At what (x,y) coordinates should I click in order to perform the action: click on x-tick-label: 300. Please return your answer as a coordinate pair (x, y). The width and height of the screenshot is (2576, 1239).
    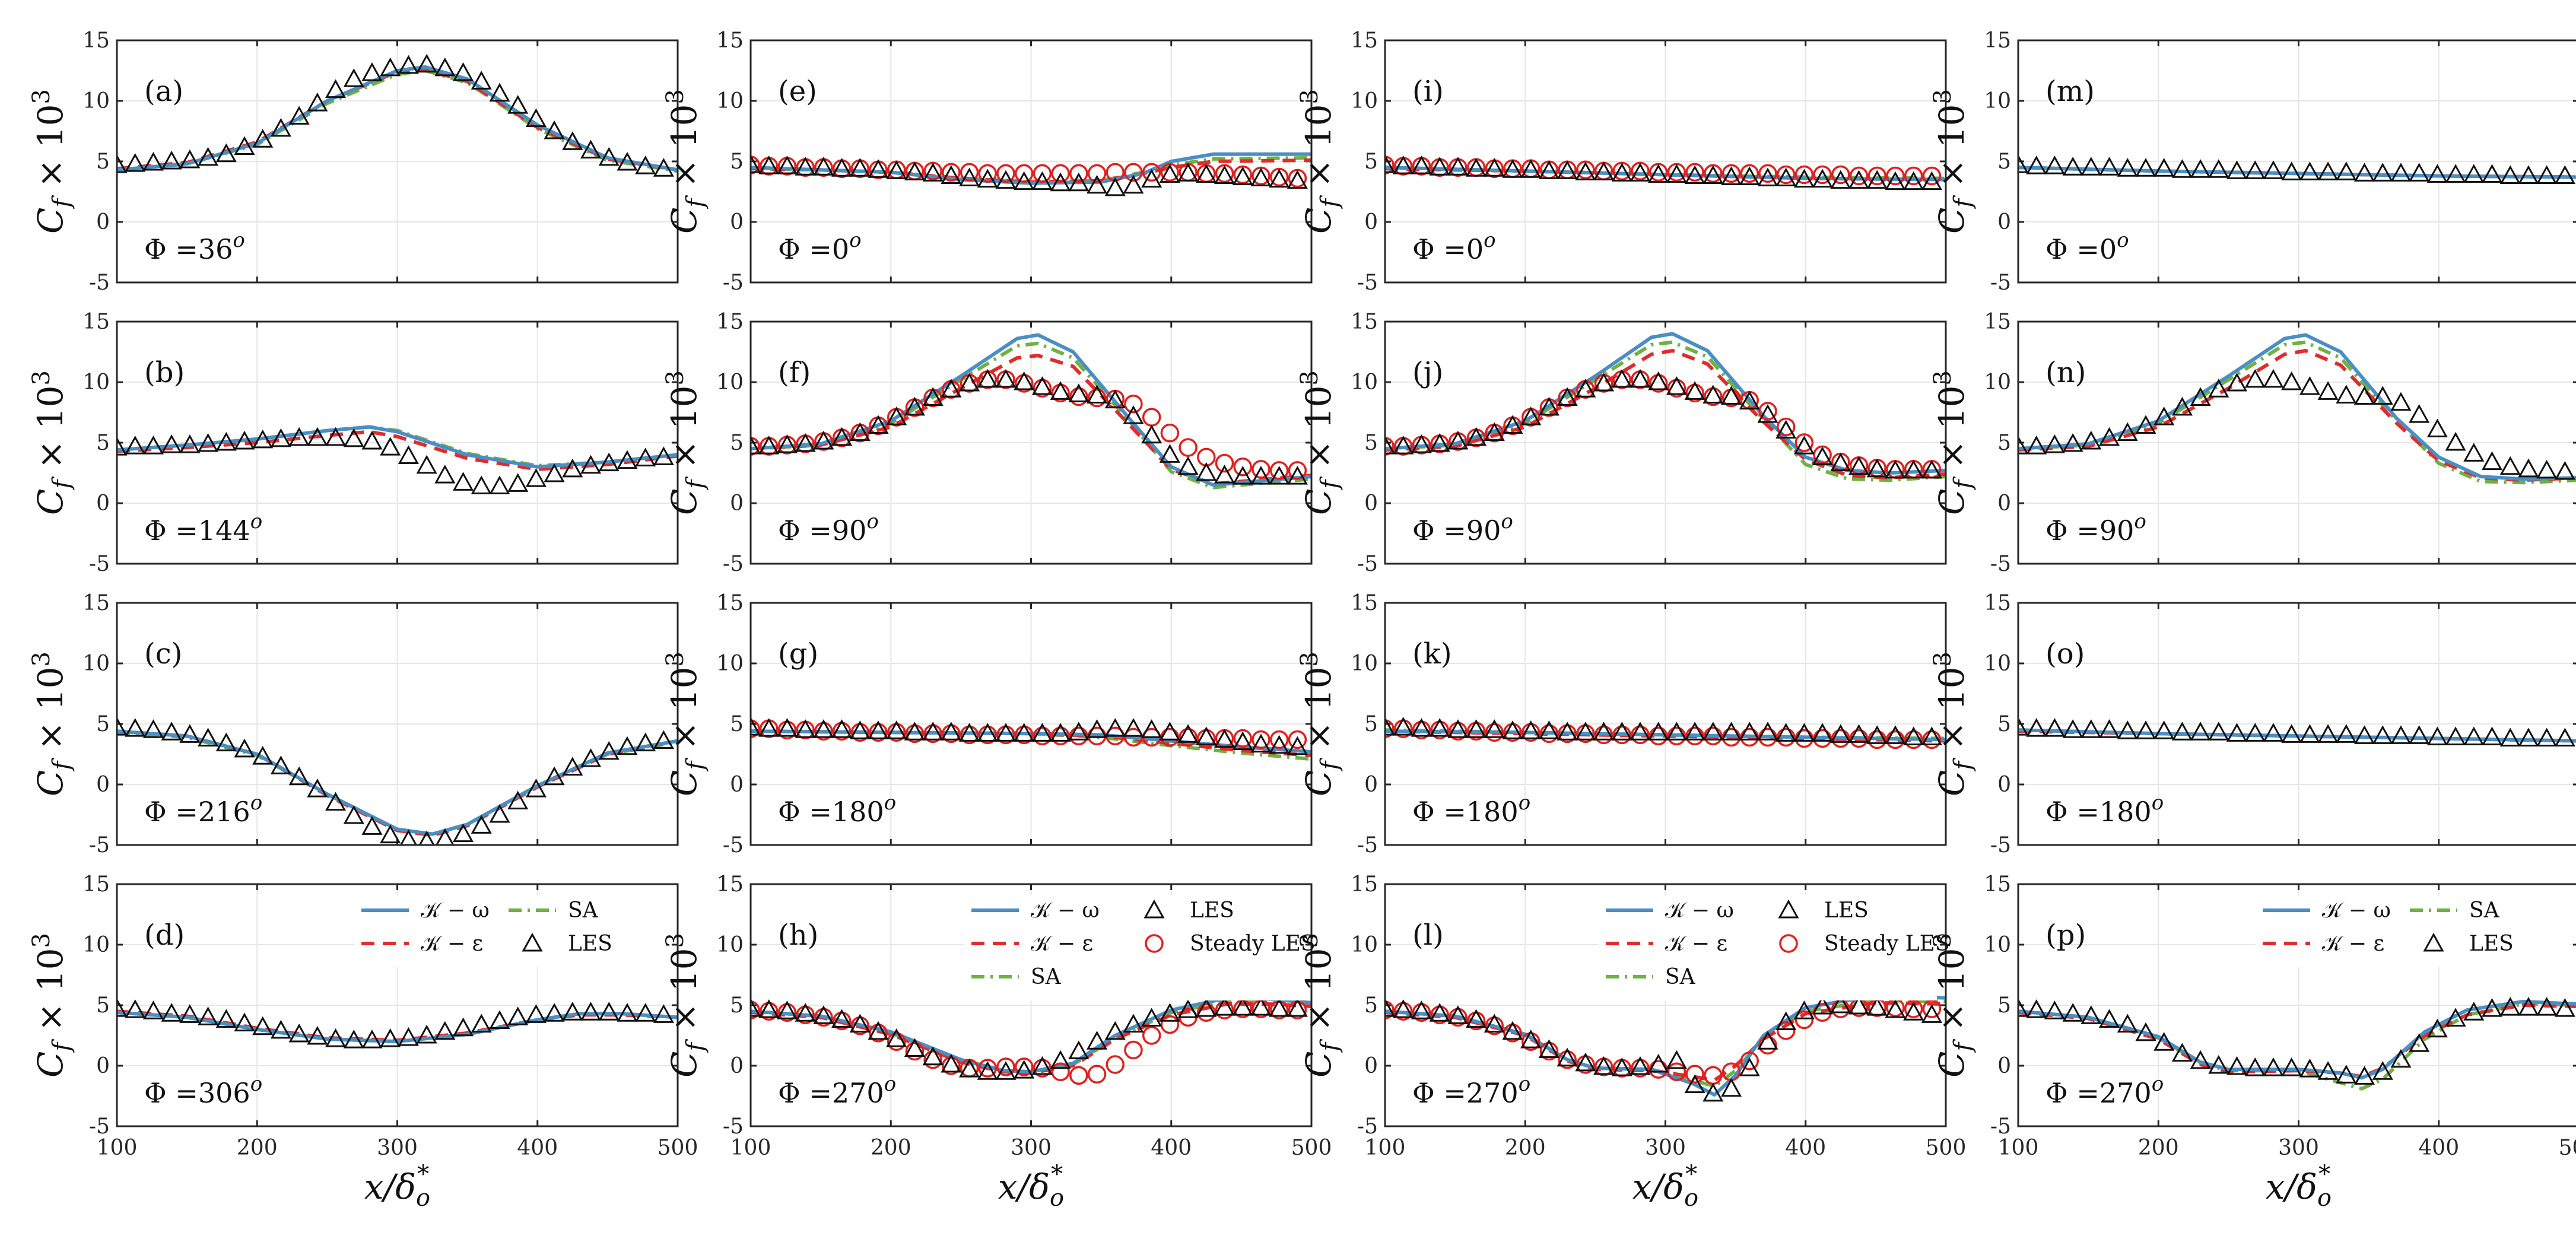
    Looking at the image, I should click on (2298, 1148).